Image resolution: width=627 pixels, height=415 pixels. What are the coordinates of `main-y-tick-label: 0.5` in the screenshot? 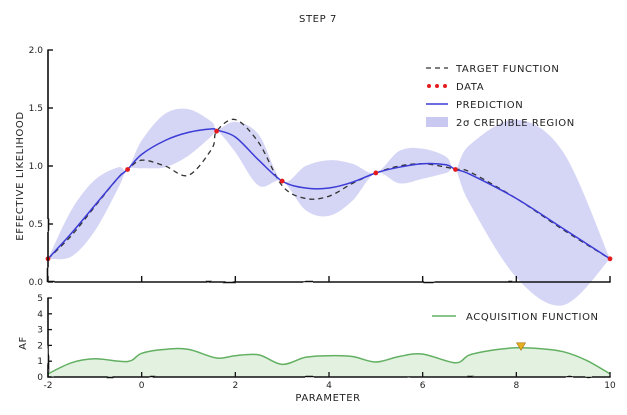 It's located at (36, 225).